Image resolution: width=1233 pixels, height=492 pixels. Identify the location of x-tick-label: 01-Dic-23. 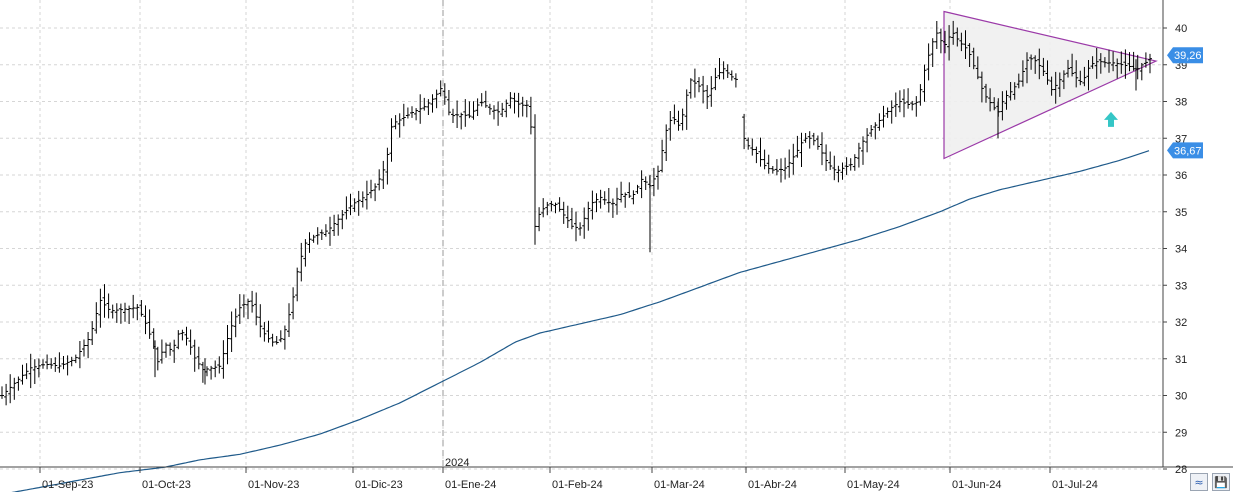
(379, 485).